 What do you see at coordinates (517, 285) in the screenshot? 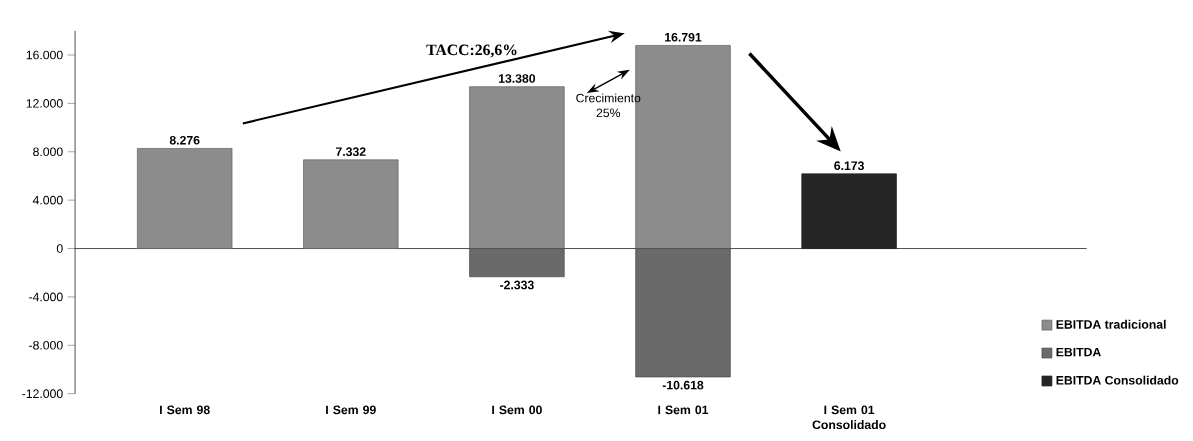
I see `data-label: -2.333` at bounding box center [517, 285].